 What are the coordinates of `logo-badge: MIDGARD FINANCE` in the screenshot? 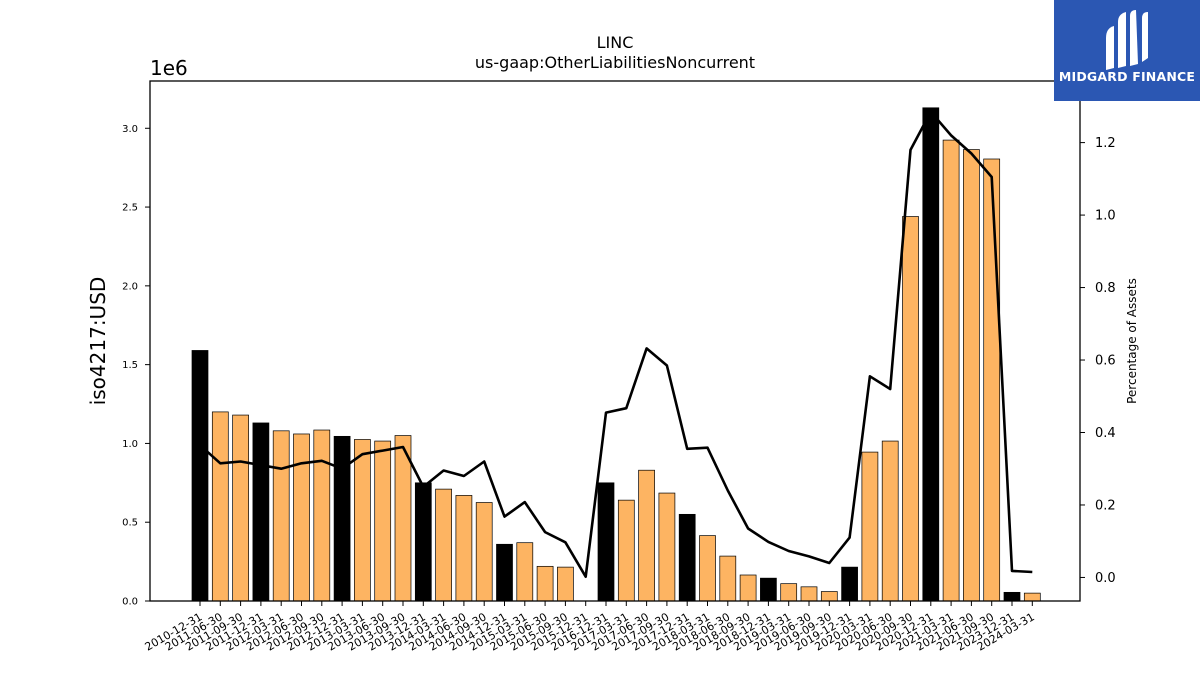 It's located at (1127, 50).